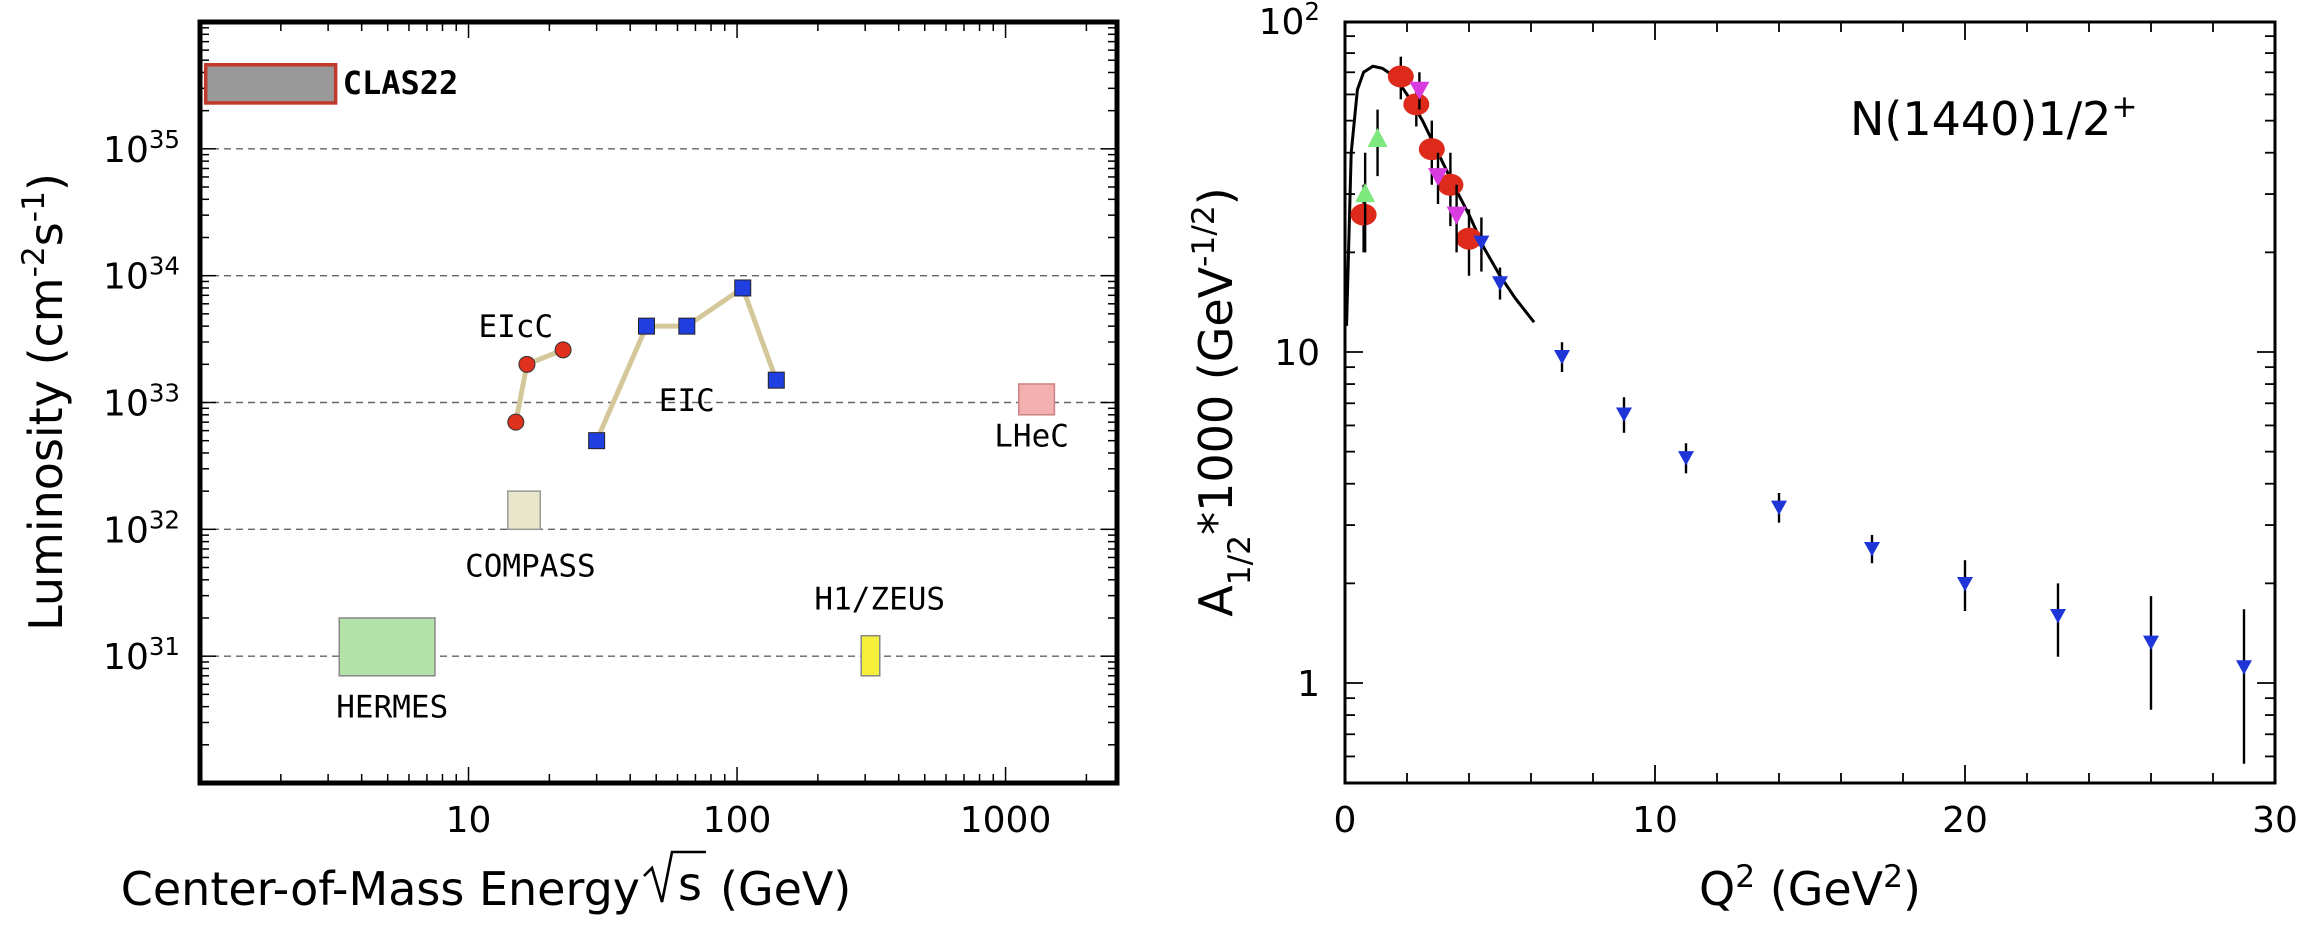  I want to click on x-tick-label: 1000, so click(1006, 820).